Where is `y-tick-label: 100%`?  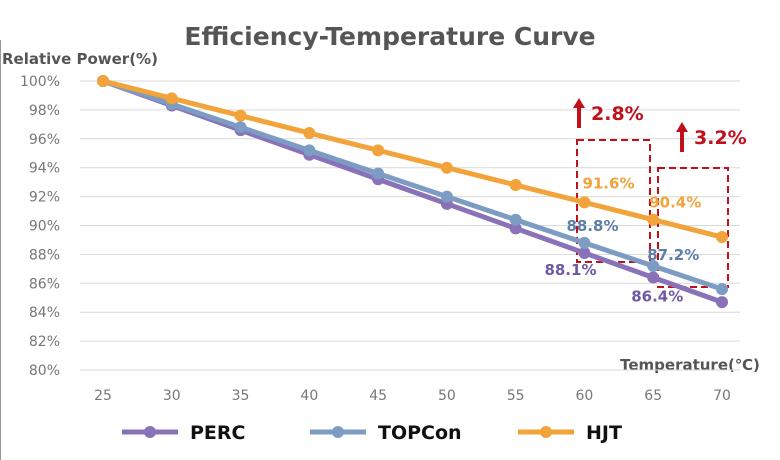 y-tick-label: 100% is located at coordinates (40, 82).